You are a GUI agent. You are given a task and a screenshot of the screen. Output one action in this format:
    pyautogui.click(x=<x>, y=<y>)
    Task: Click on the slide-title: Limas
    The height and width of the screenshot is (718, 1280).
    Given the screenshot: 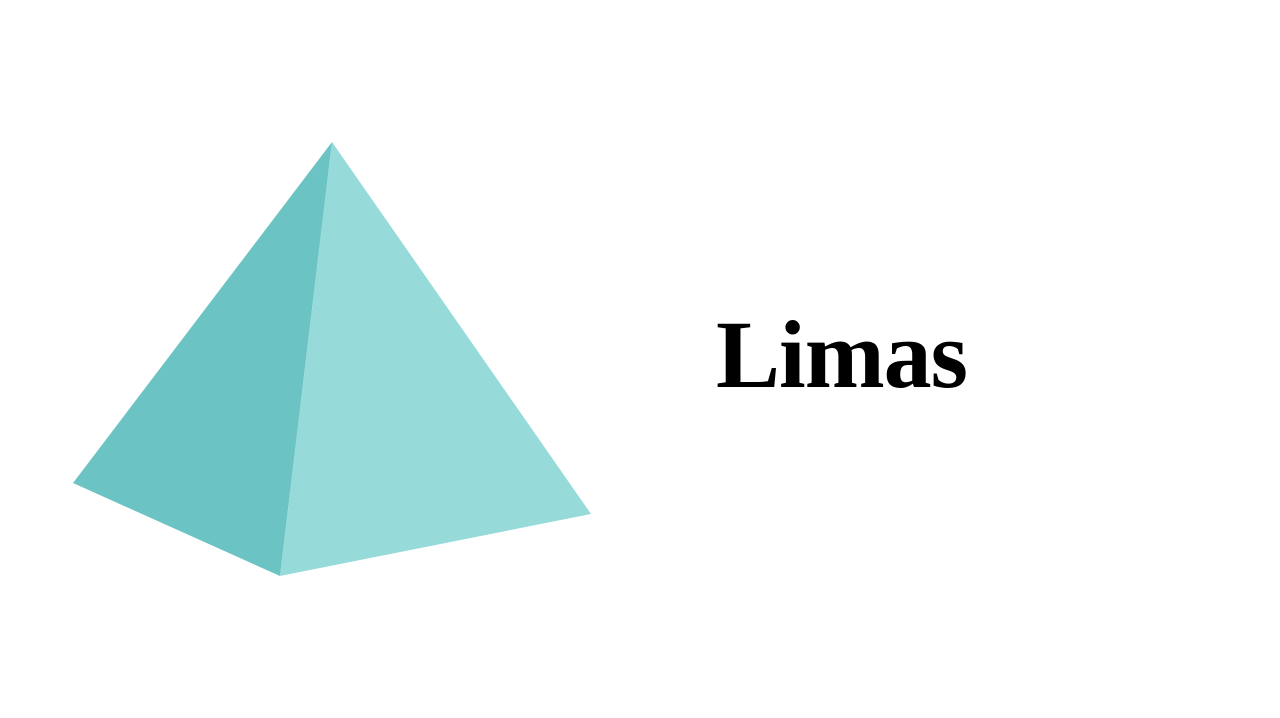 What is the action you would take?
    pyautogui.click(x=842, y=354)
    